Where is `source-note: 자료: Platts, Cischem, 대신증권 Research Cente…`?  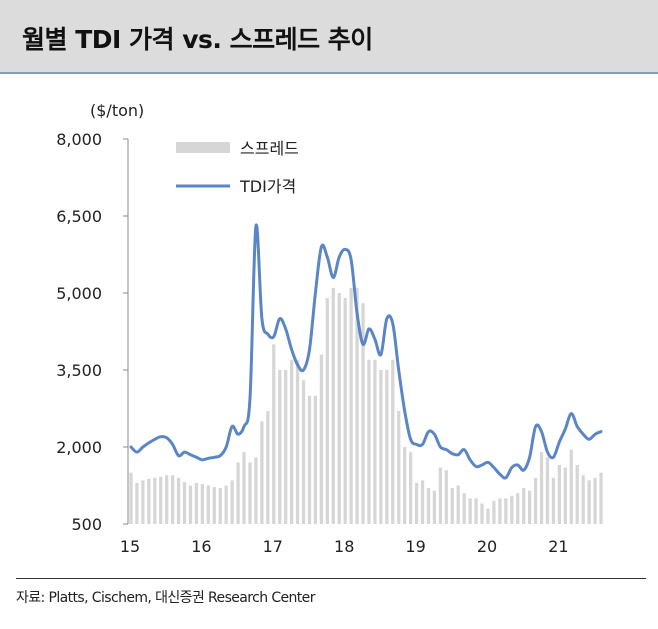 source-note: 자료: Platts, Cischem, 대신증권 Research Cente… is located at coordinates (331, 592).